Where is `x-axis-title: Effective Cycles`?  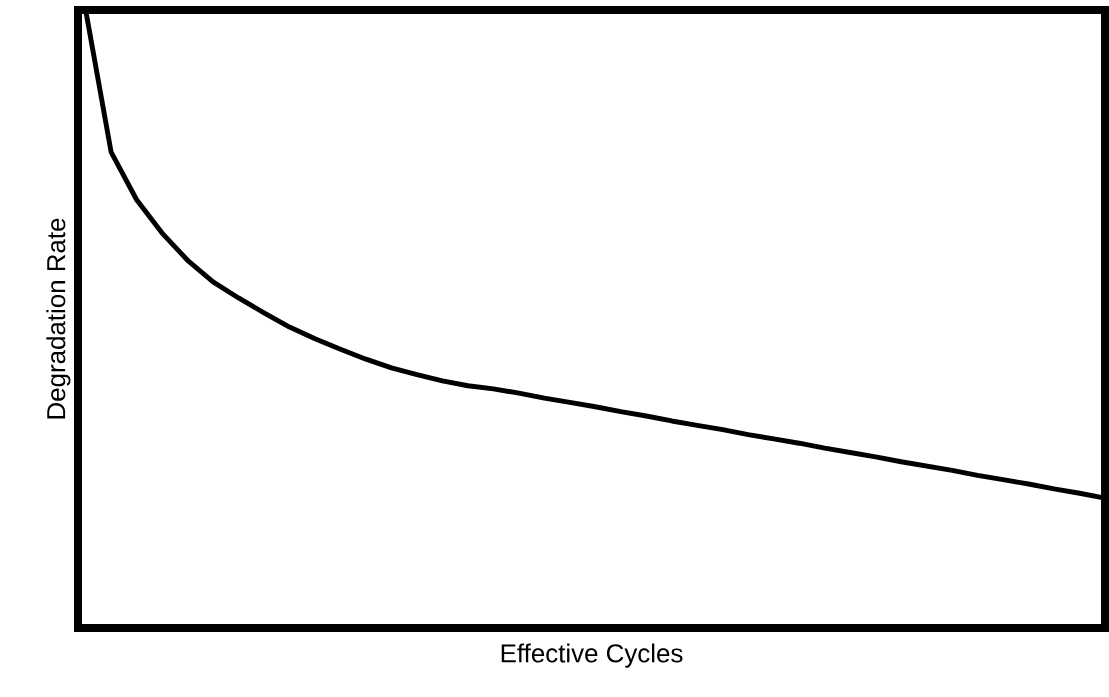 x-axis-title: Effective Cycles is located at coordinates (592, 655).